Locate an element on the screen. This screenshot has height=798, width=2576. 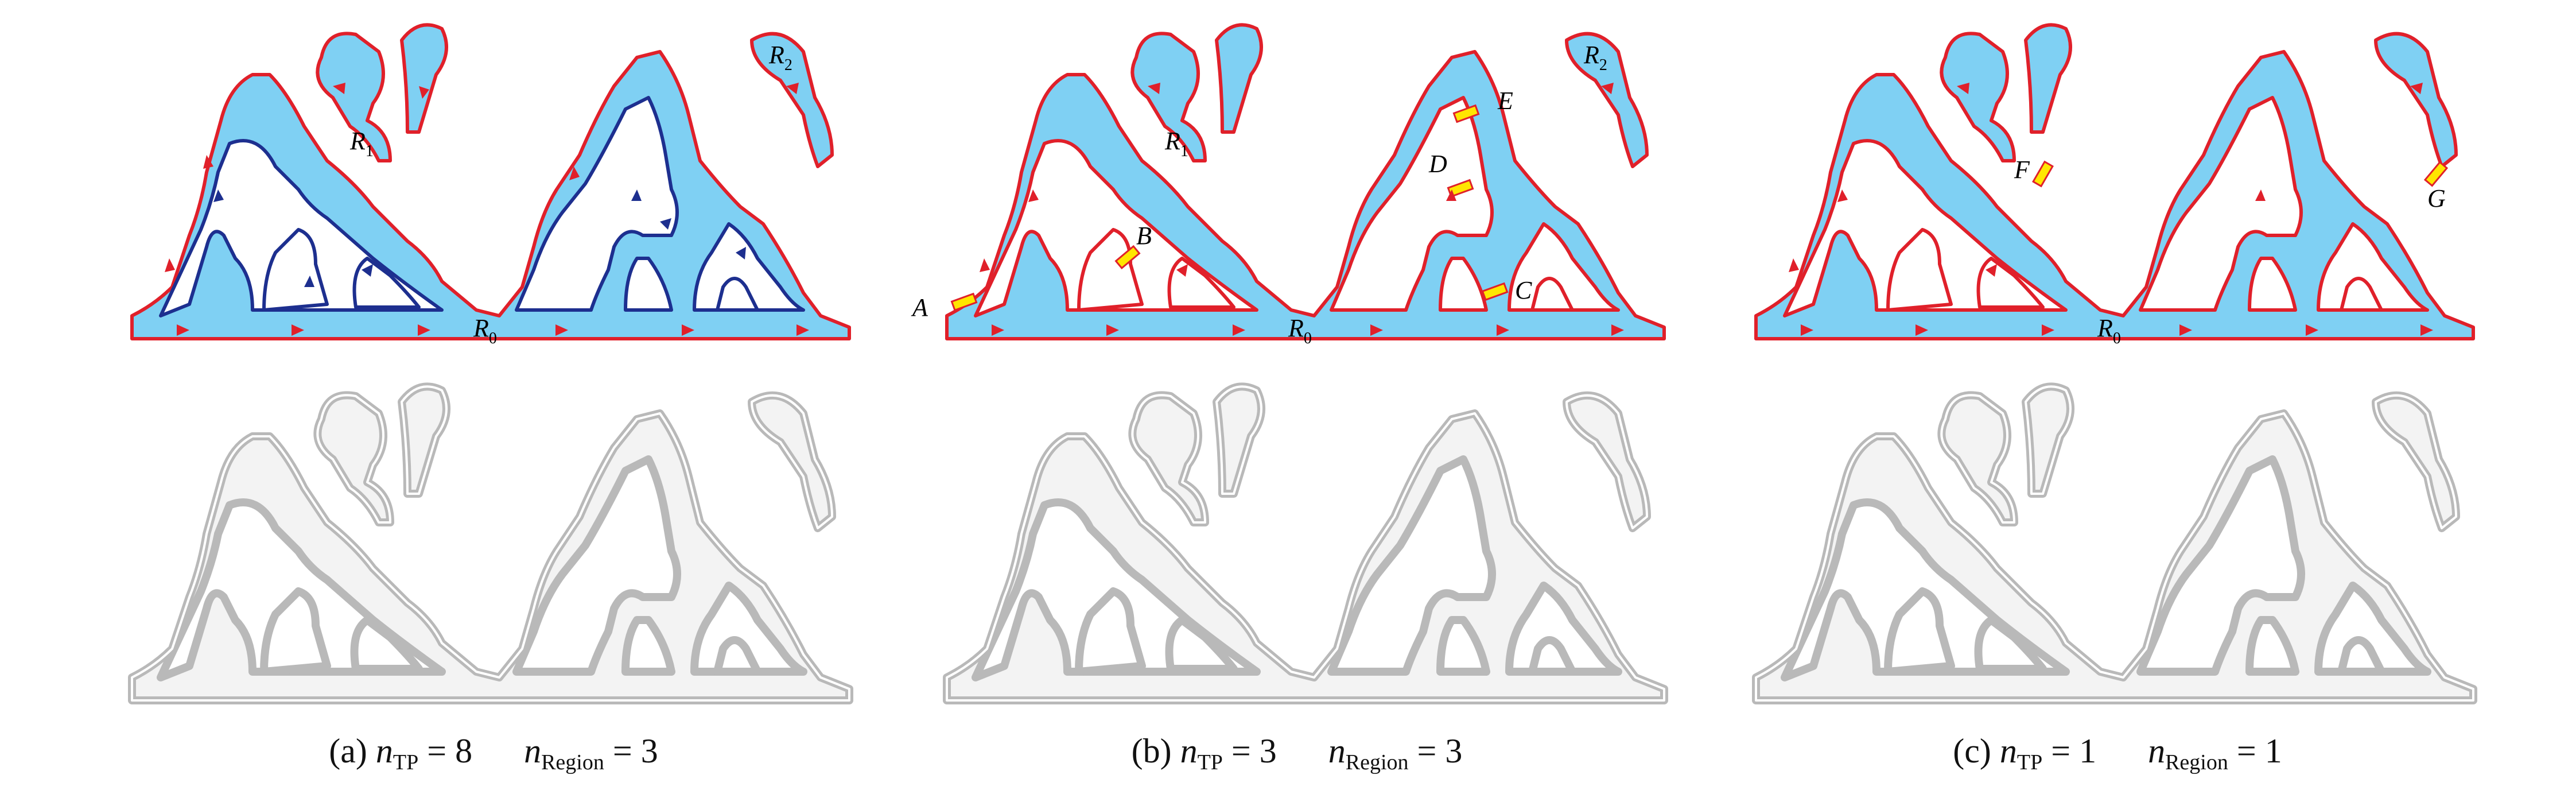
panel-a-inner-arrows is located at coordinates (479, 238).